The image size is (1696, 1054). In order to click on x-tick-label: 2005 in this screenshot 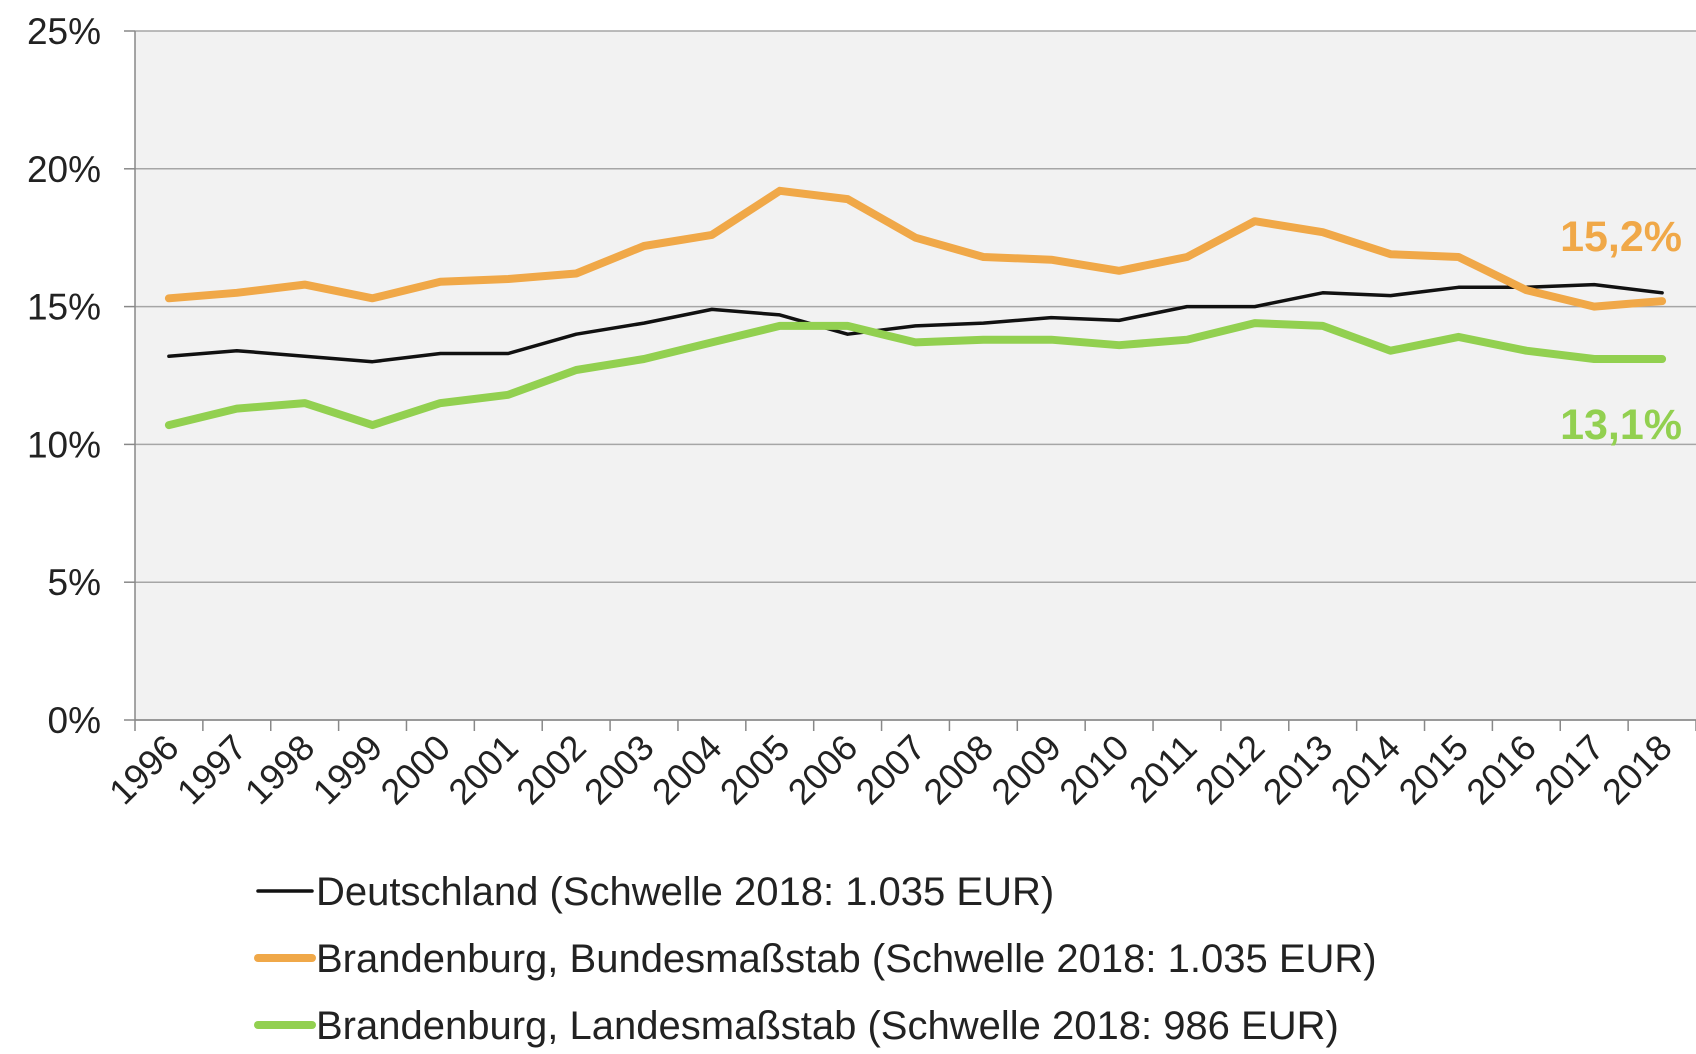, I will do `click(755, 770)`.